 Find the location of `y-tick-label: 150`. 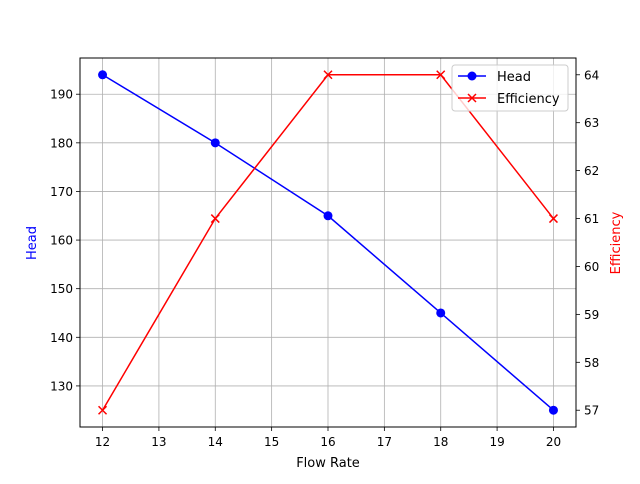

y-tick-label: 150 is located at coordinates (61, 289).